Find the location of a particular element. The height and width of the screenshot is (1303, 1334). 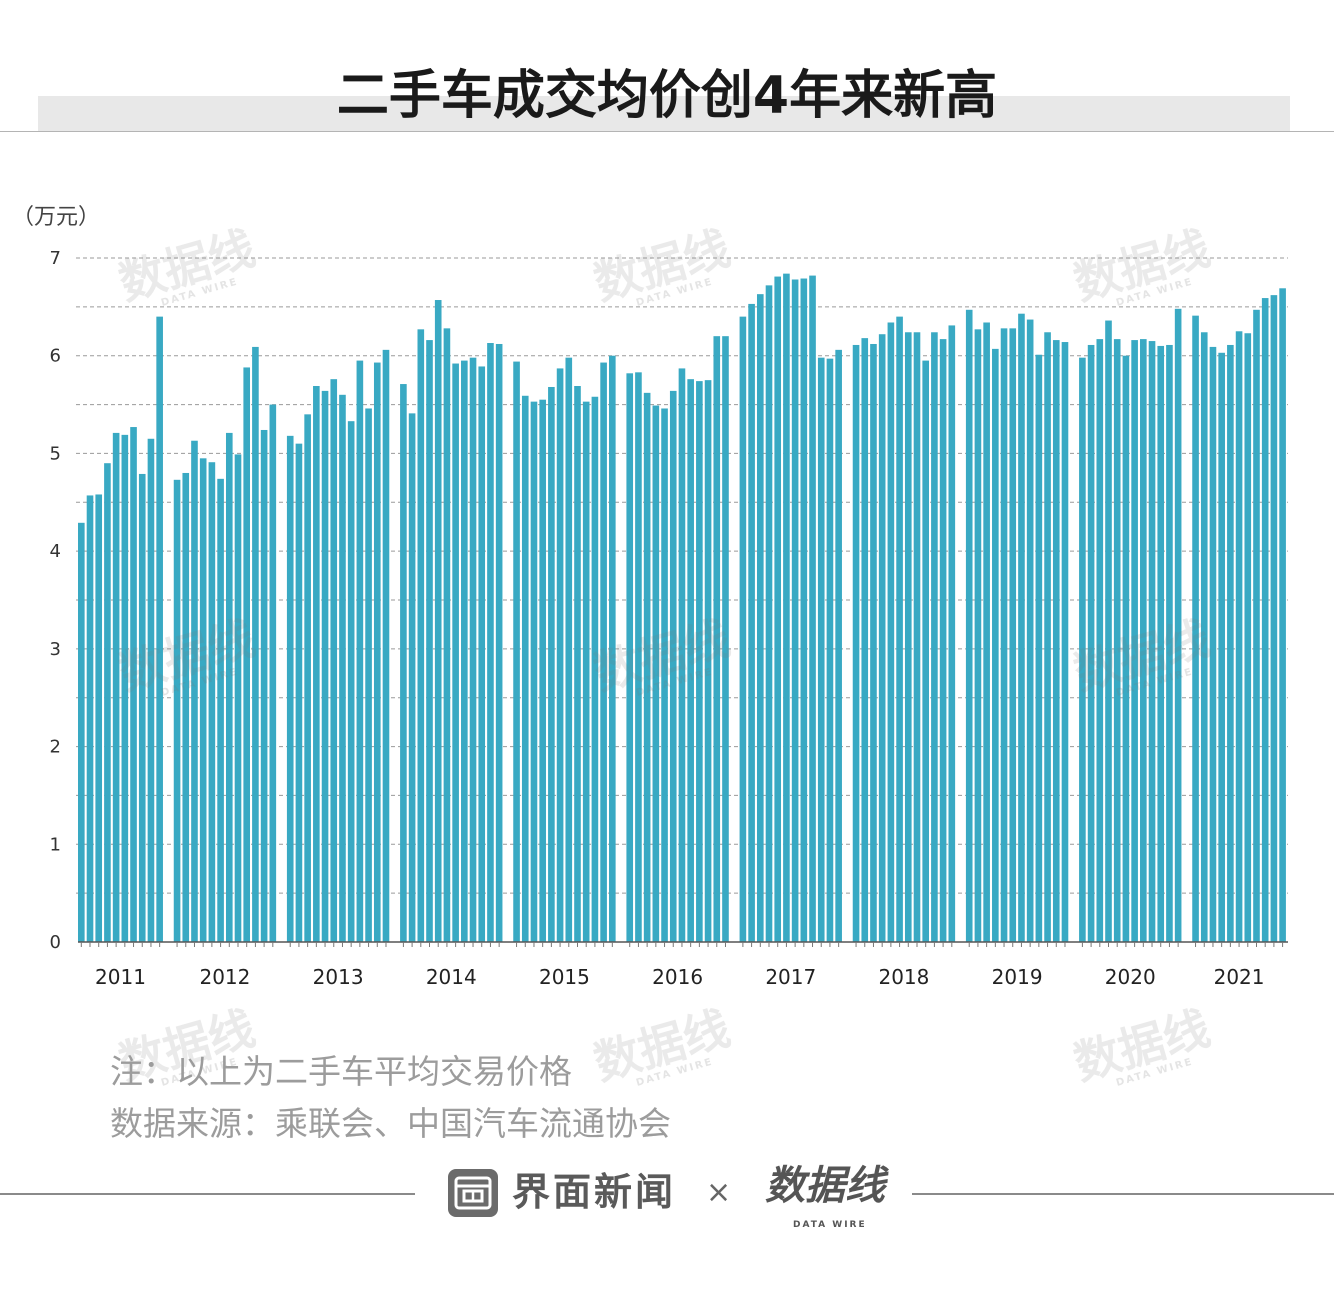

x-tick-label: 2014 is located at coordinates (451, 977).